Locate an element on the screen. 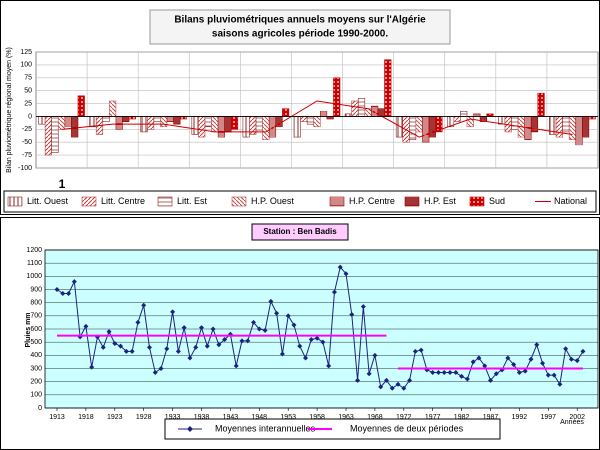 The image size is (600, 450). y-tick-label: -75 is located at coordinates (27, 155).